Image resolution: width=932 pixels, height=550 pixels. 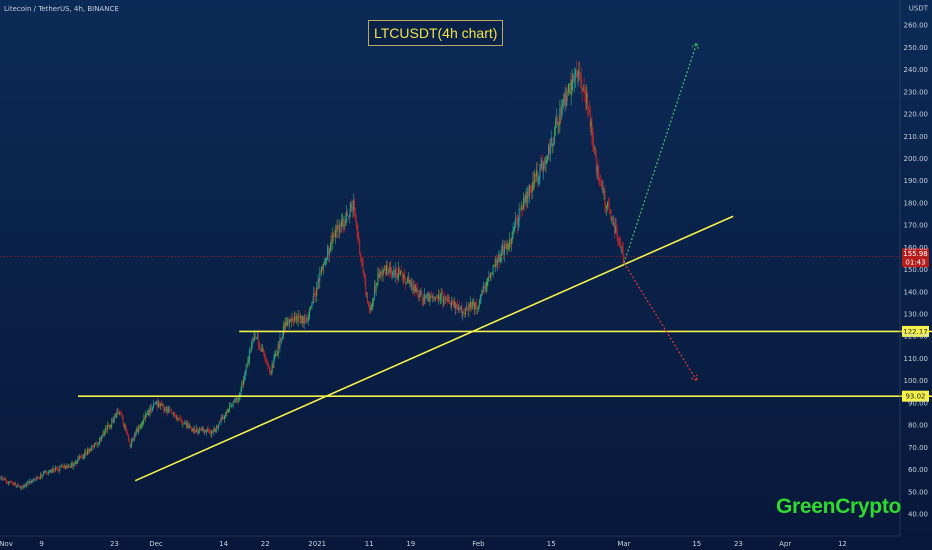 What do you see at coordinates (916, 159) in the screenshot?
I see `price-tick-label: 200.00` at bounding box center [916, 159].